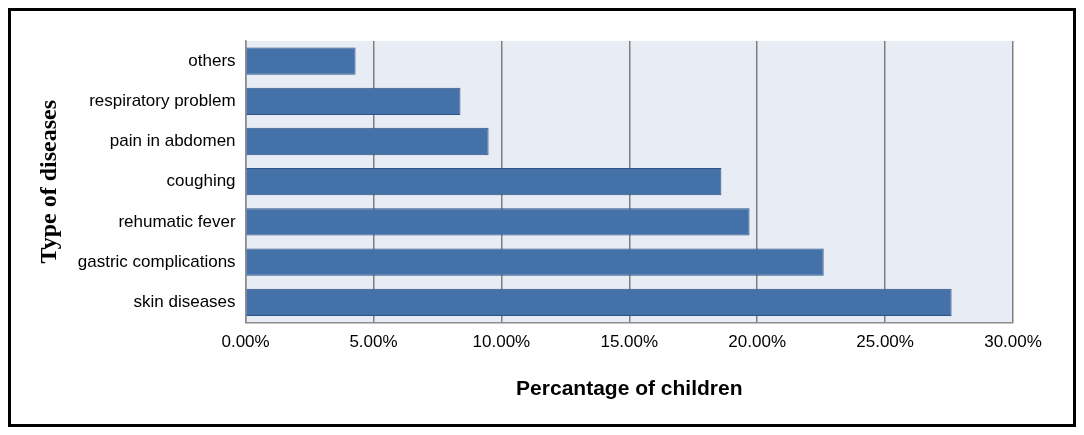 Image resolution: width=1084 pixels, height=435 pixels. What do you see at coordinates (1013, 342) in the screenshot?
I see `x-tick-label: 30.00%` at bounding box center [1013, 342].